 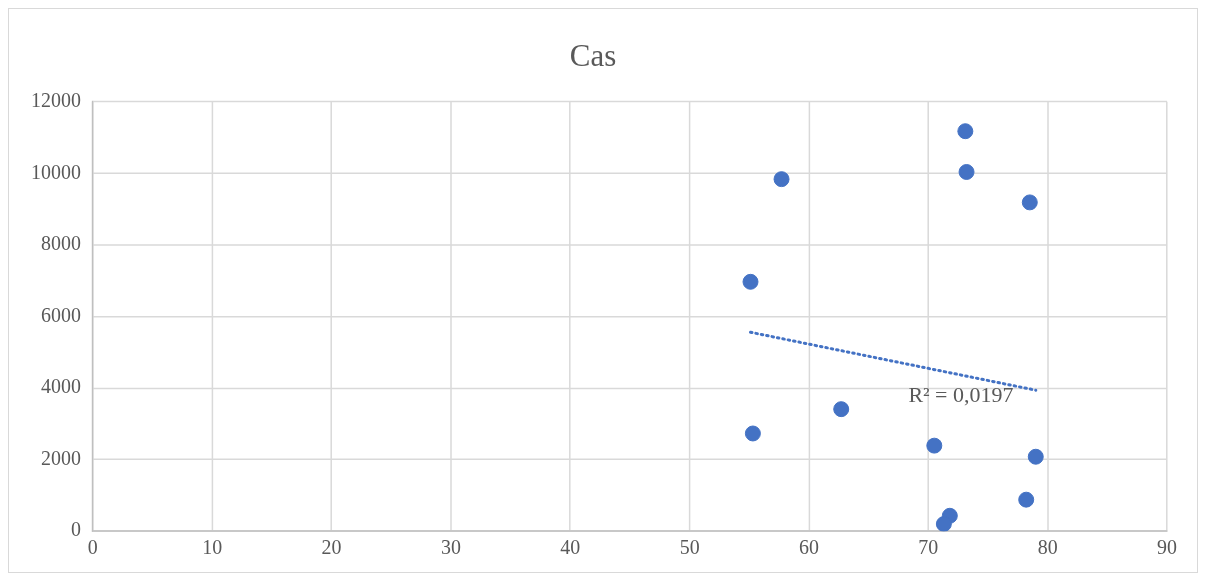 I want to click on y-tick-label: 6000, so click(x=60, y=314).